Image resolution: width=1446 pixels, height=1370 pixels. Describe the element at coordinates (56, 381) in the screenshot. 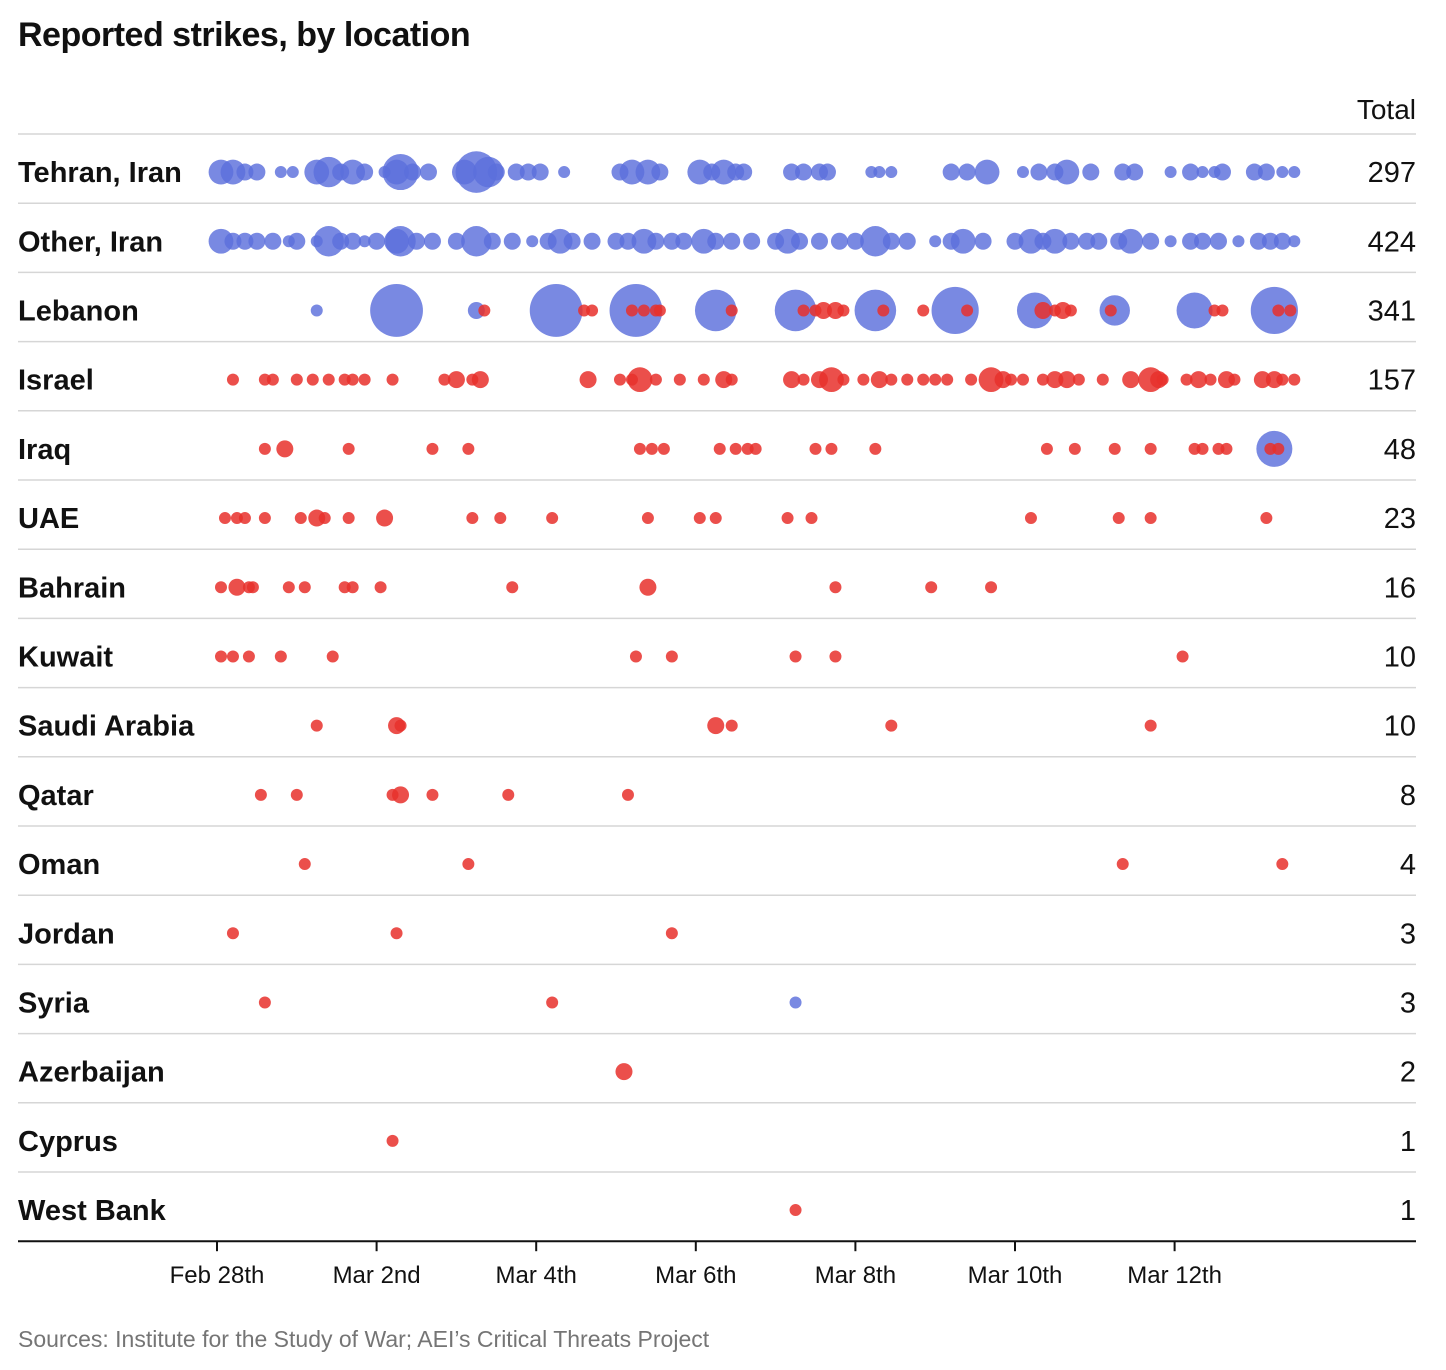

I see `row-label: Israel` at that location.